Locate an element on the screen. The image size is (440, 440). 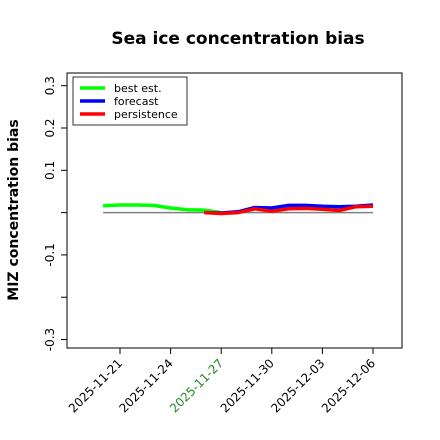
x-tick-label: 2025-12-06 is located at coordinates (348, 385).